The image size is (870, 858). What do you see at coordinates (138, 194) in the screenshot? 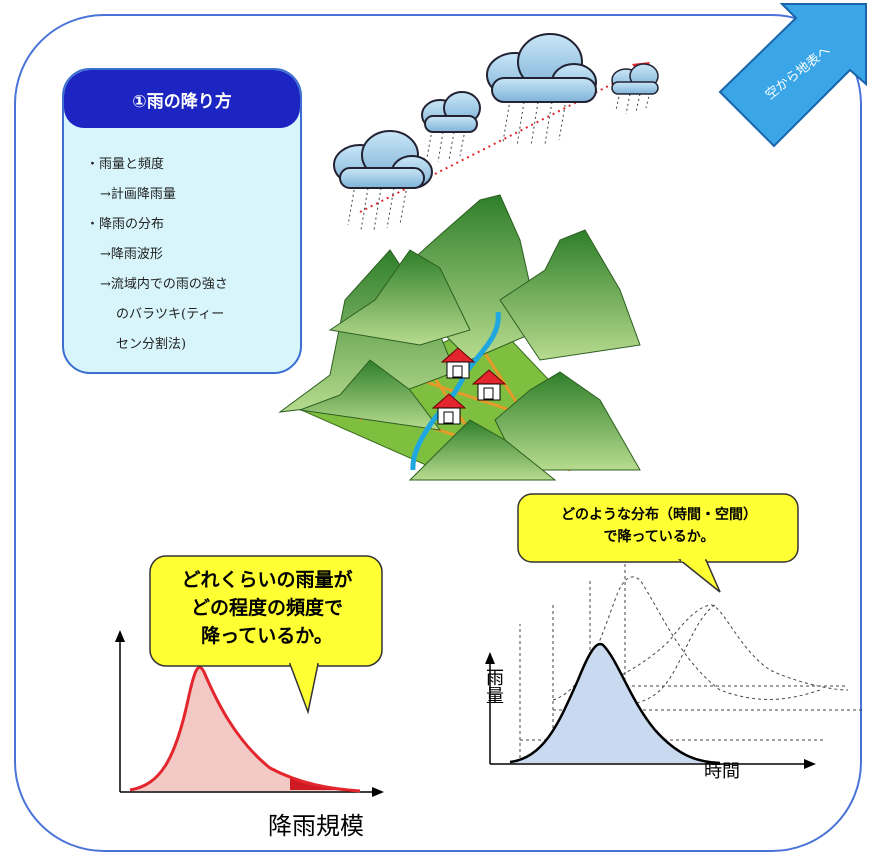
I see `bullet-2: →計画降雨量` at bounding box center [138, 194].